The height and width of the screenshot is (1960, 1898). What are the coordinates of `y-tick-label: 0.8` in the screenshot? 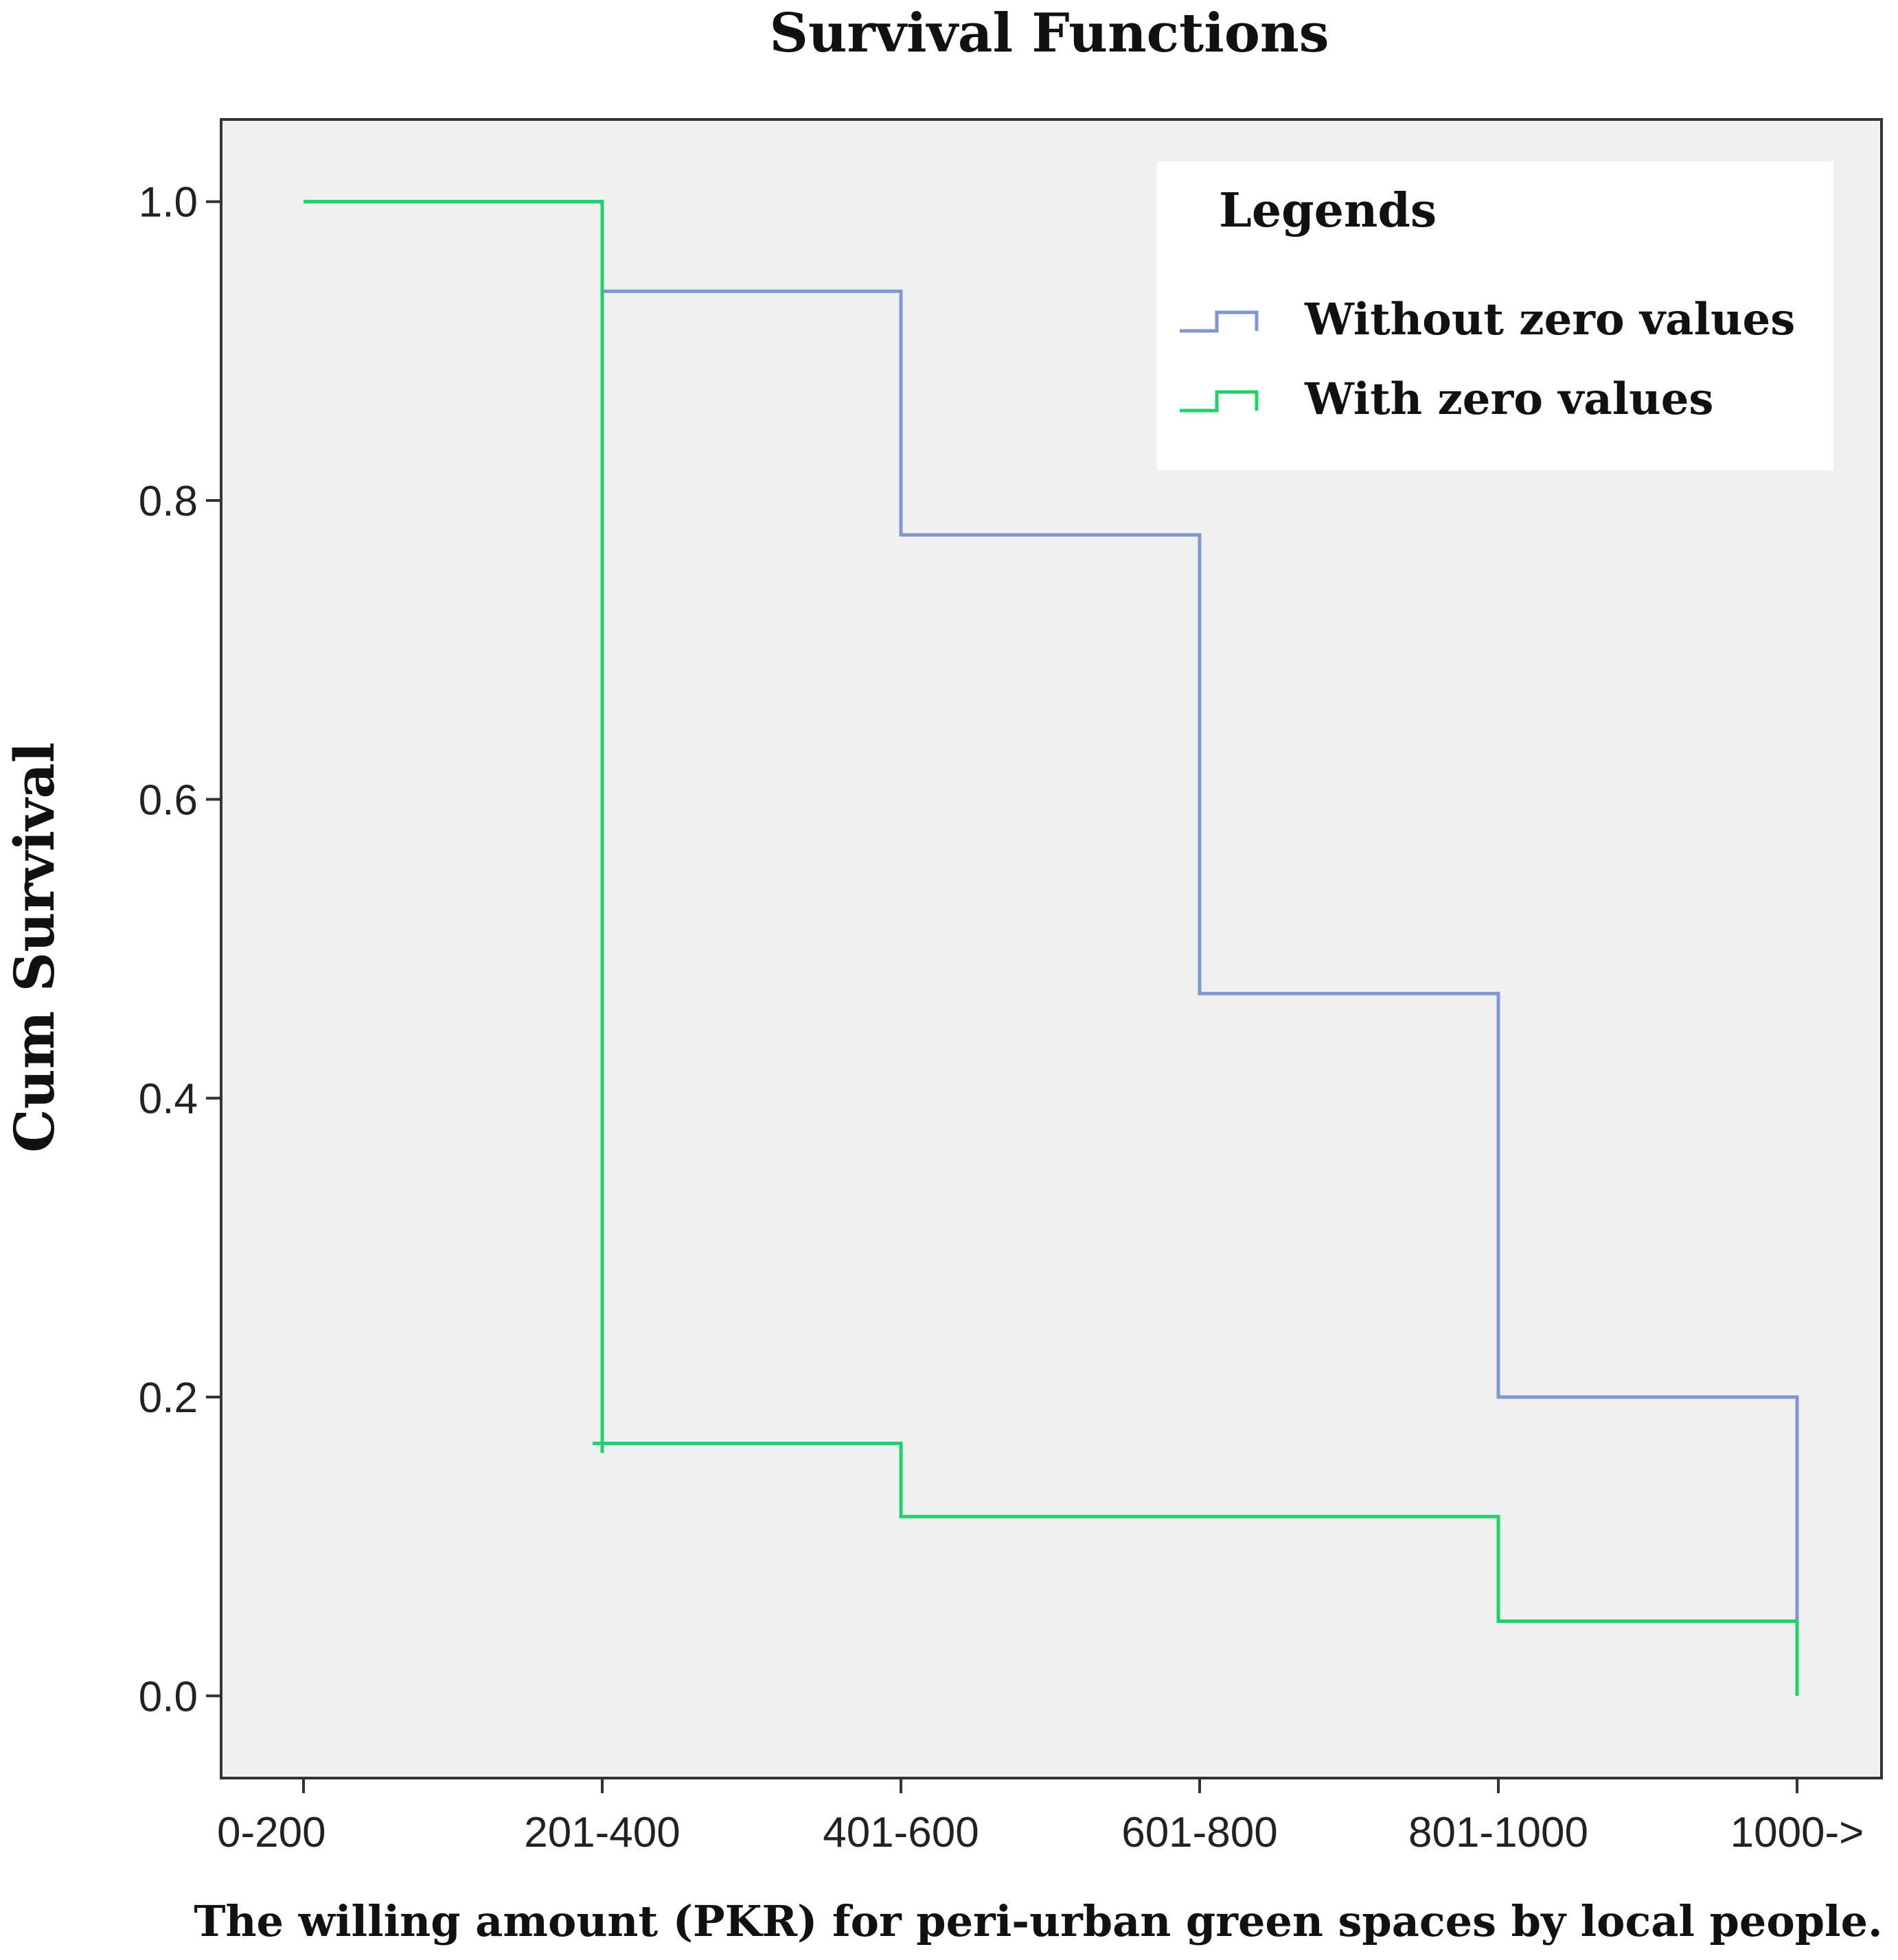 It's located at (168, 501).